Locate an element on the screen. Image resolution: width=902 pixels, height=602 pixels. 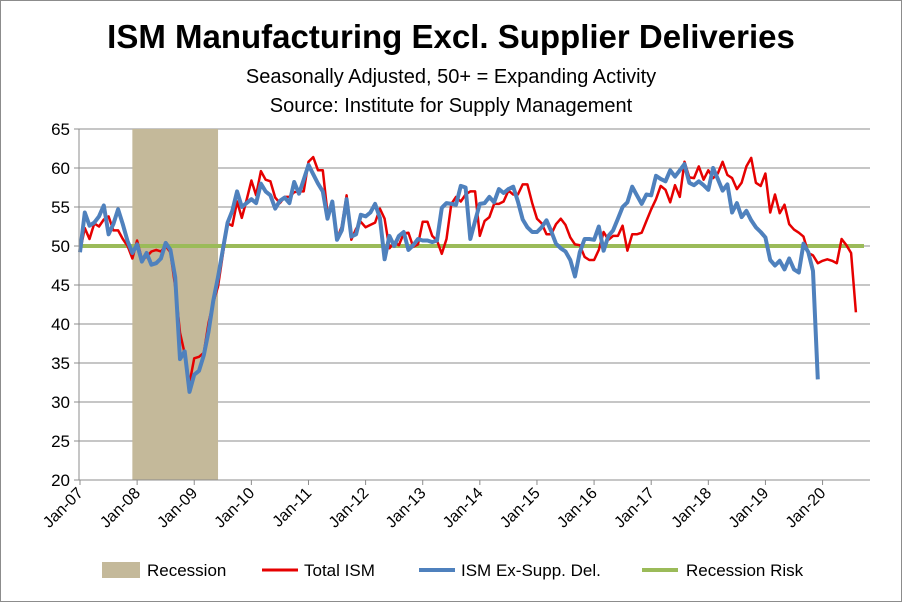
x-tick-label: Jan-20 is located at coordinates (806, 508).